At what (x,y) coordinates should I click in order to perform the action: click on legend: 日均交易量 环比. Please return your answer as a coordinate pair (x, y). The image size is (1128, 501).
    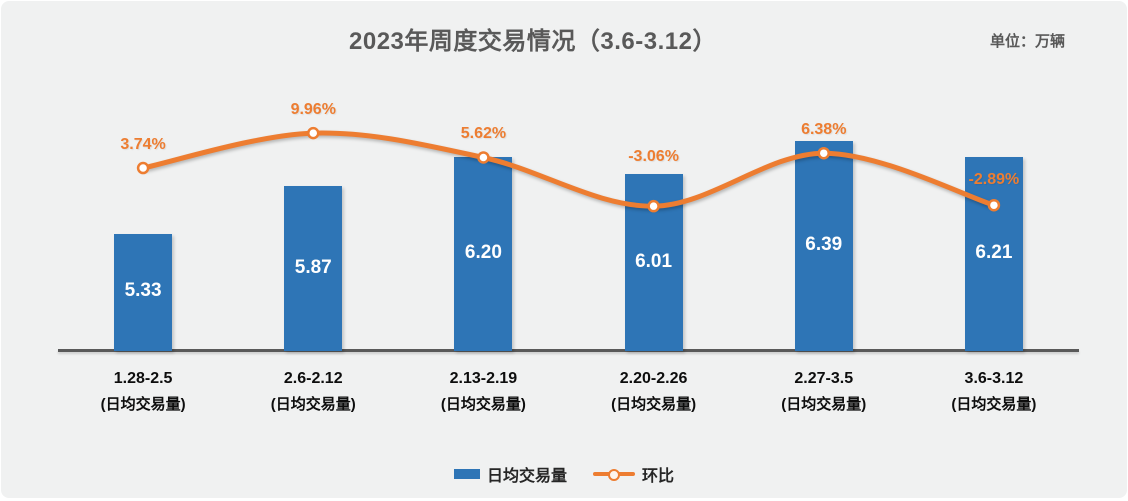
    Looking at the image, I should click on (564, 474).